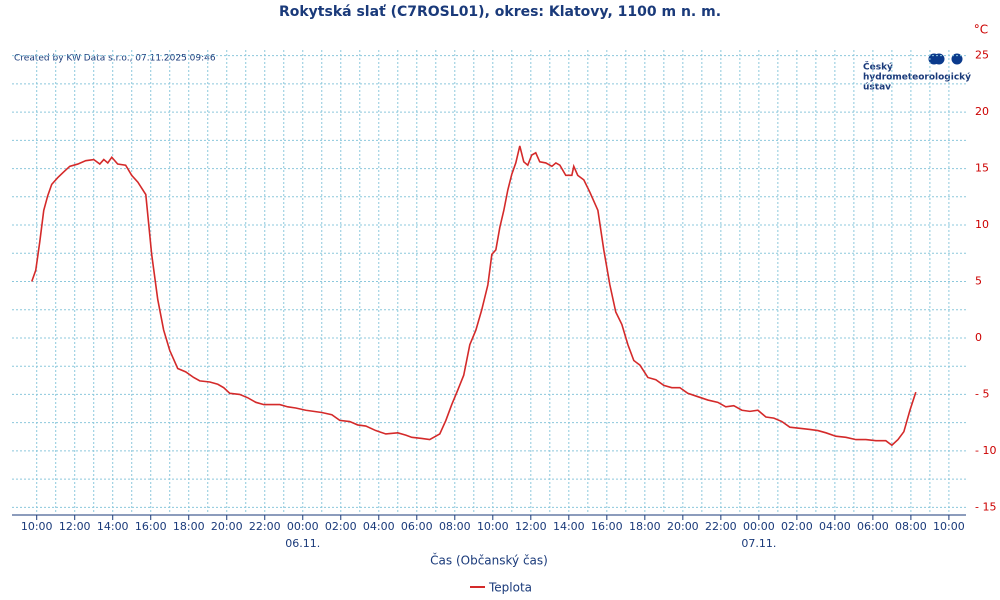 The image size is (1000, 600). Describe the element at coordinates (510, 588) in the screenshot. I see `legend-label: Teplota` at that location.